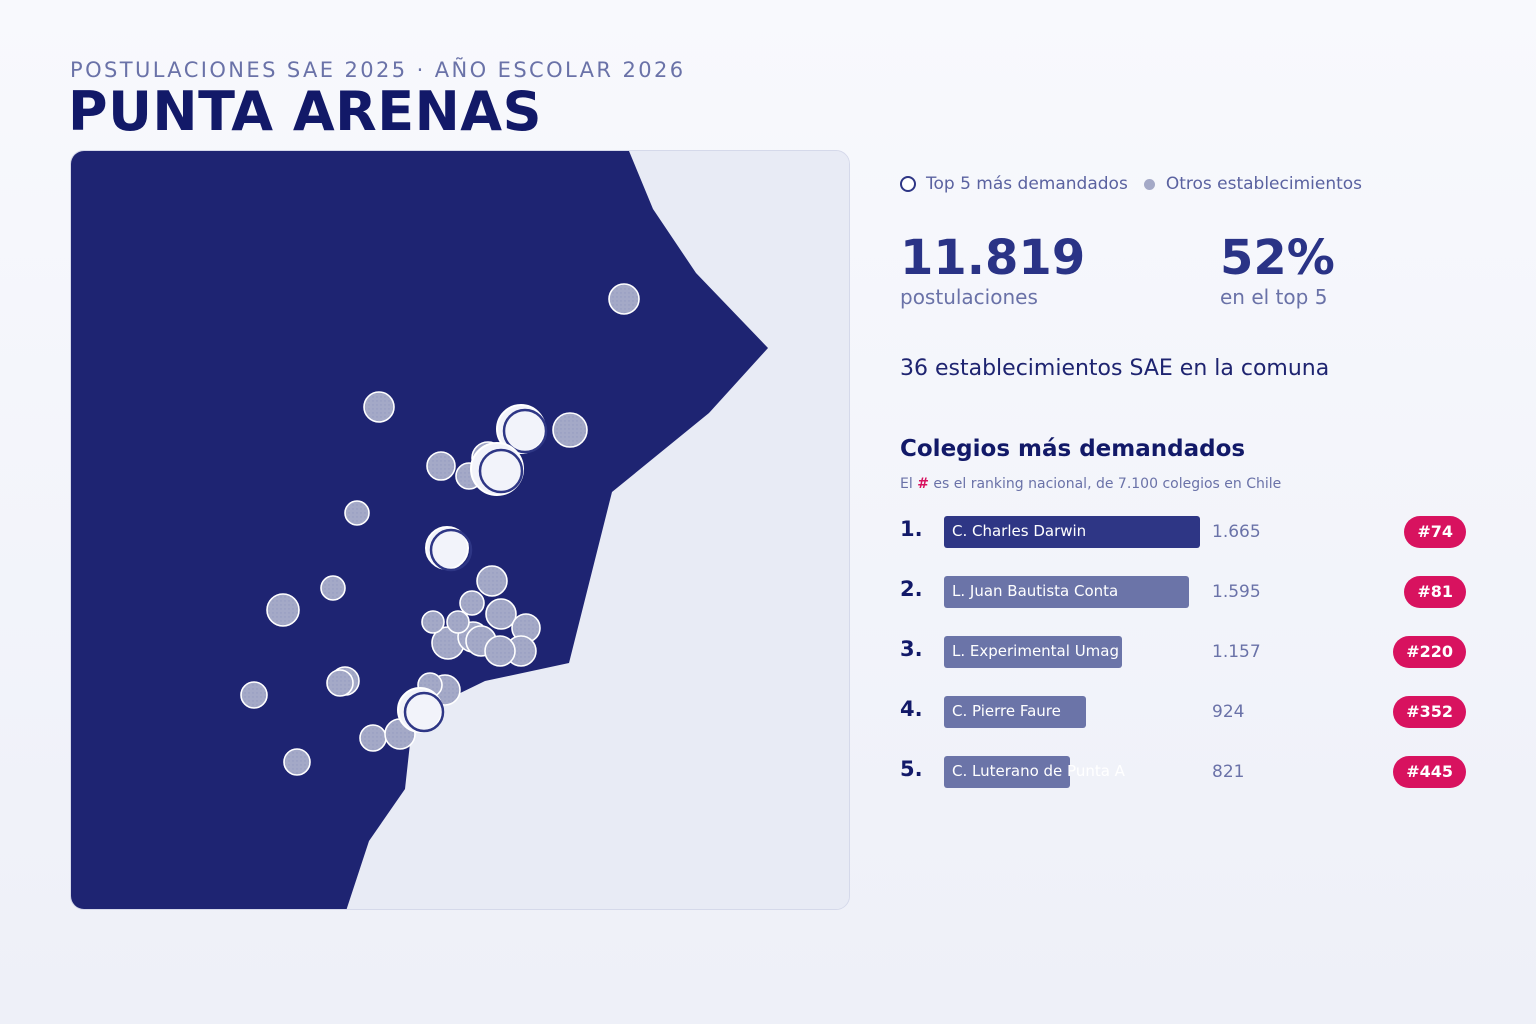 The image size is (1536, 1024). I want to click on ranking-row: 3. L. Experimental Umag 1.157 #220, so click(1183, 652).